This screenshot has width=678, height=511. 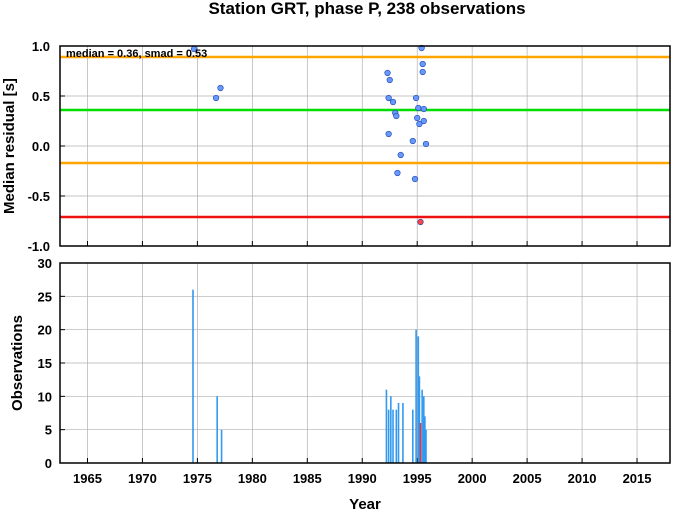 I want to click on observations-y-ticks: 30 25 20 15 10 5 0, so click(x=45, y=363).